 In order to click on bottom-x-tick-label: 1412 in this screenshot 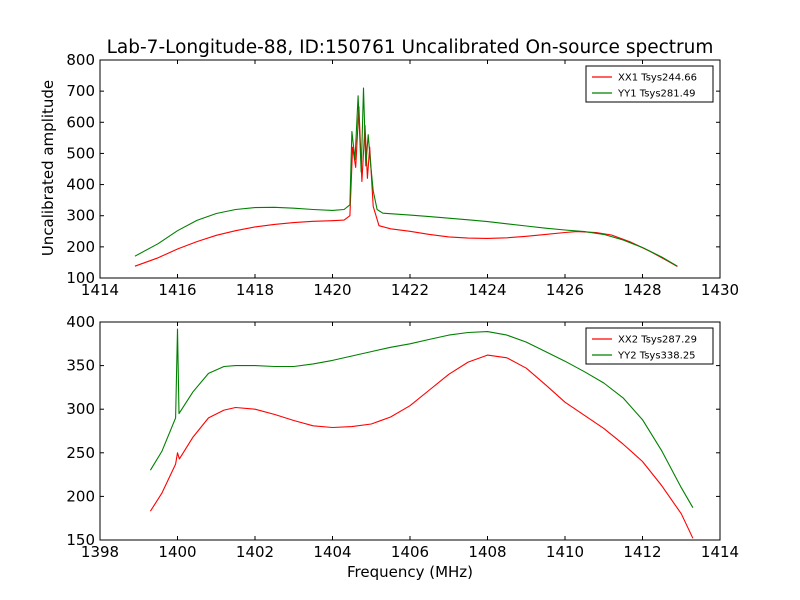, I will do `click(642, 552)`.